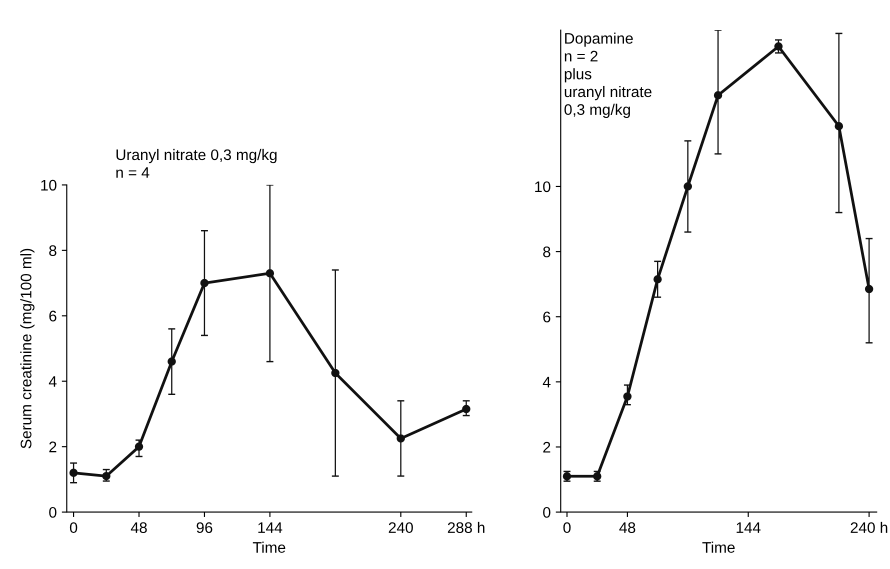 This screenshot has width=890, height=569. What do you see at coordinates (578, 75) in the screenshot?
I see `annotation: plus` at bounding box center [578, 75].